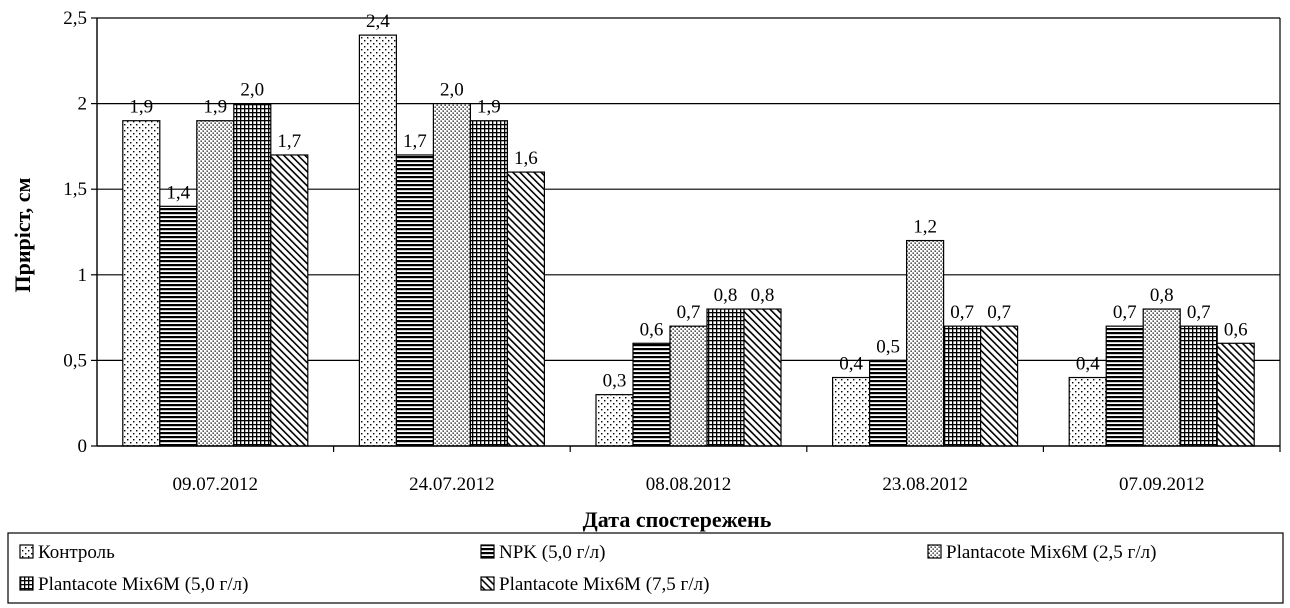 The width and height of the screenshot is (1290, 608). I want to click on y-tick-label: 0, so click(83, 446).